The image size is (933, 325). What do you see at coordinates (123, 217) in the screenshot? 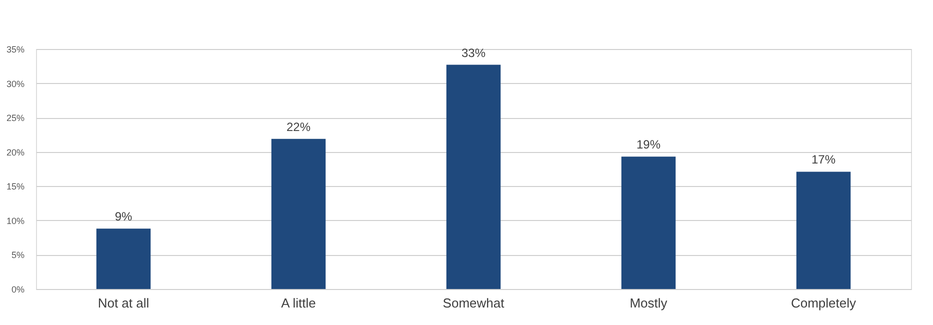
I see `data-label: 9%` at bounding box center [123, 217].